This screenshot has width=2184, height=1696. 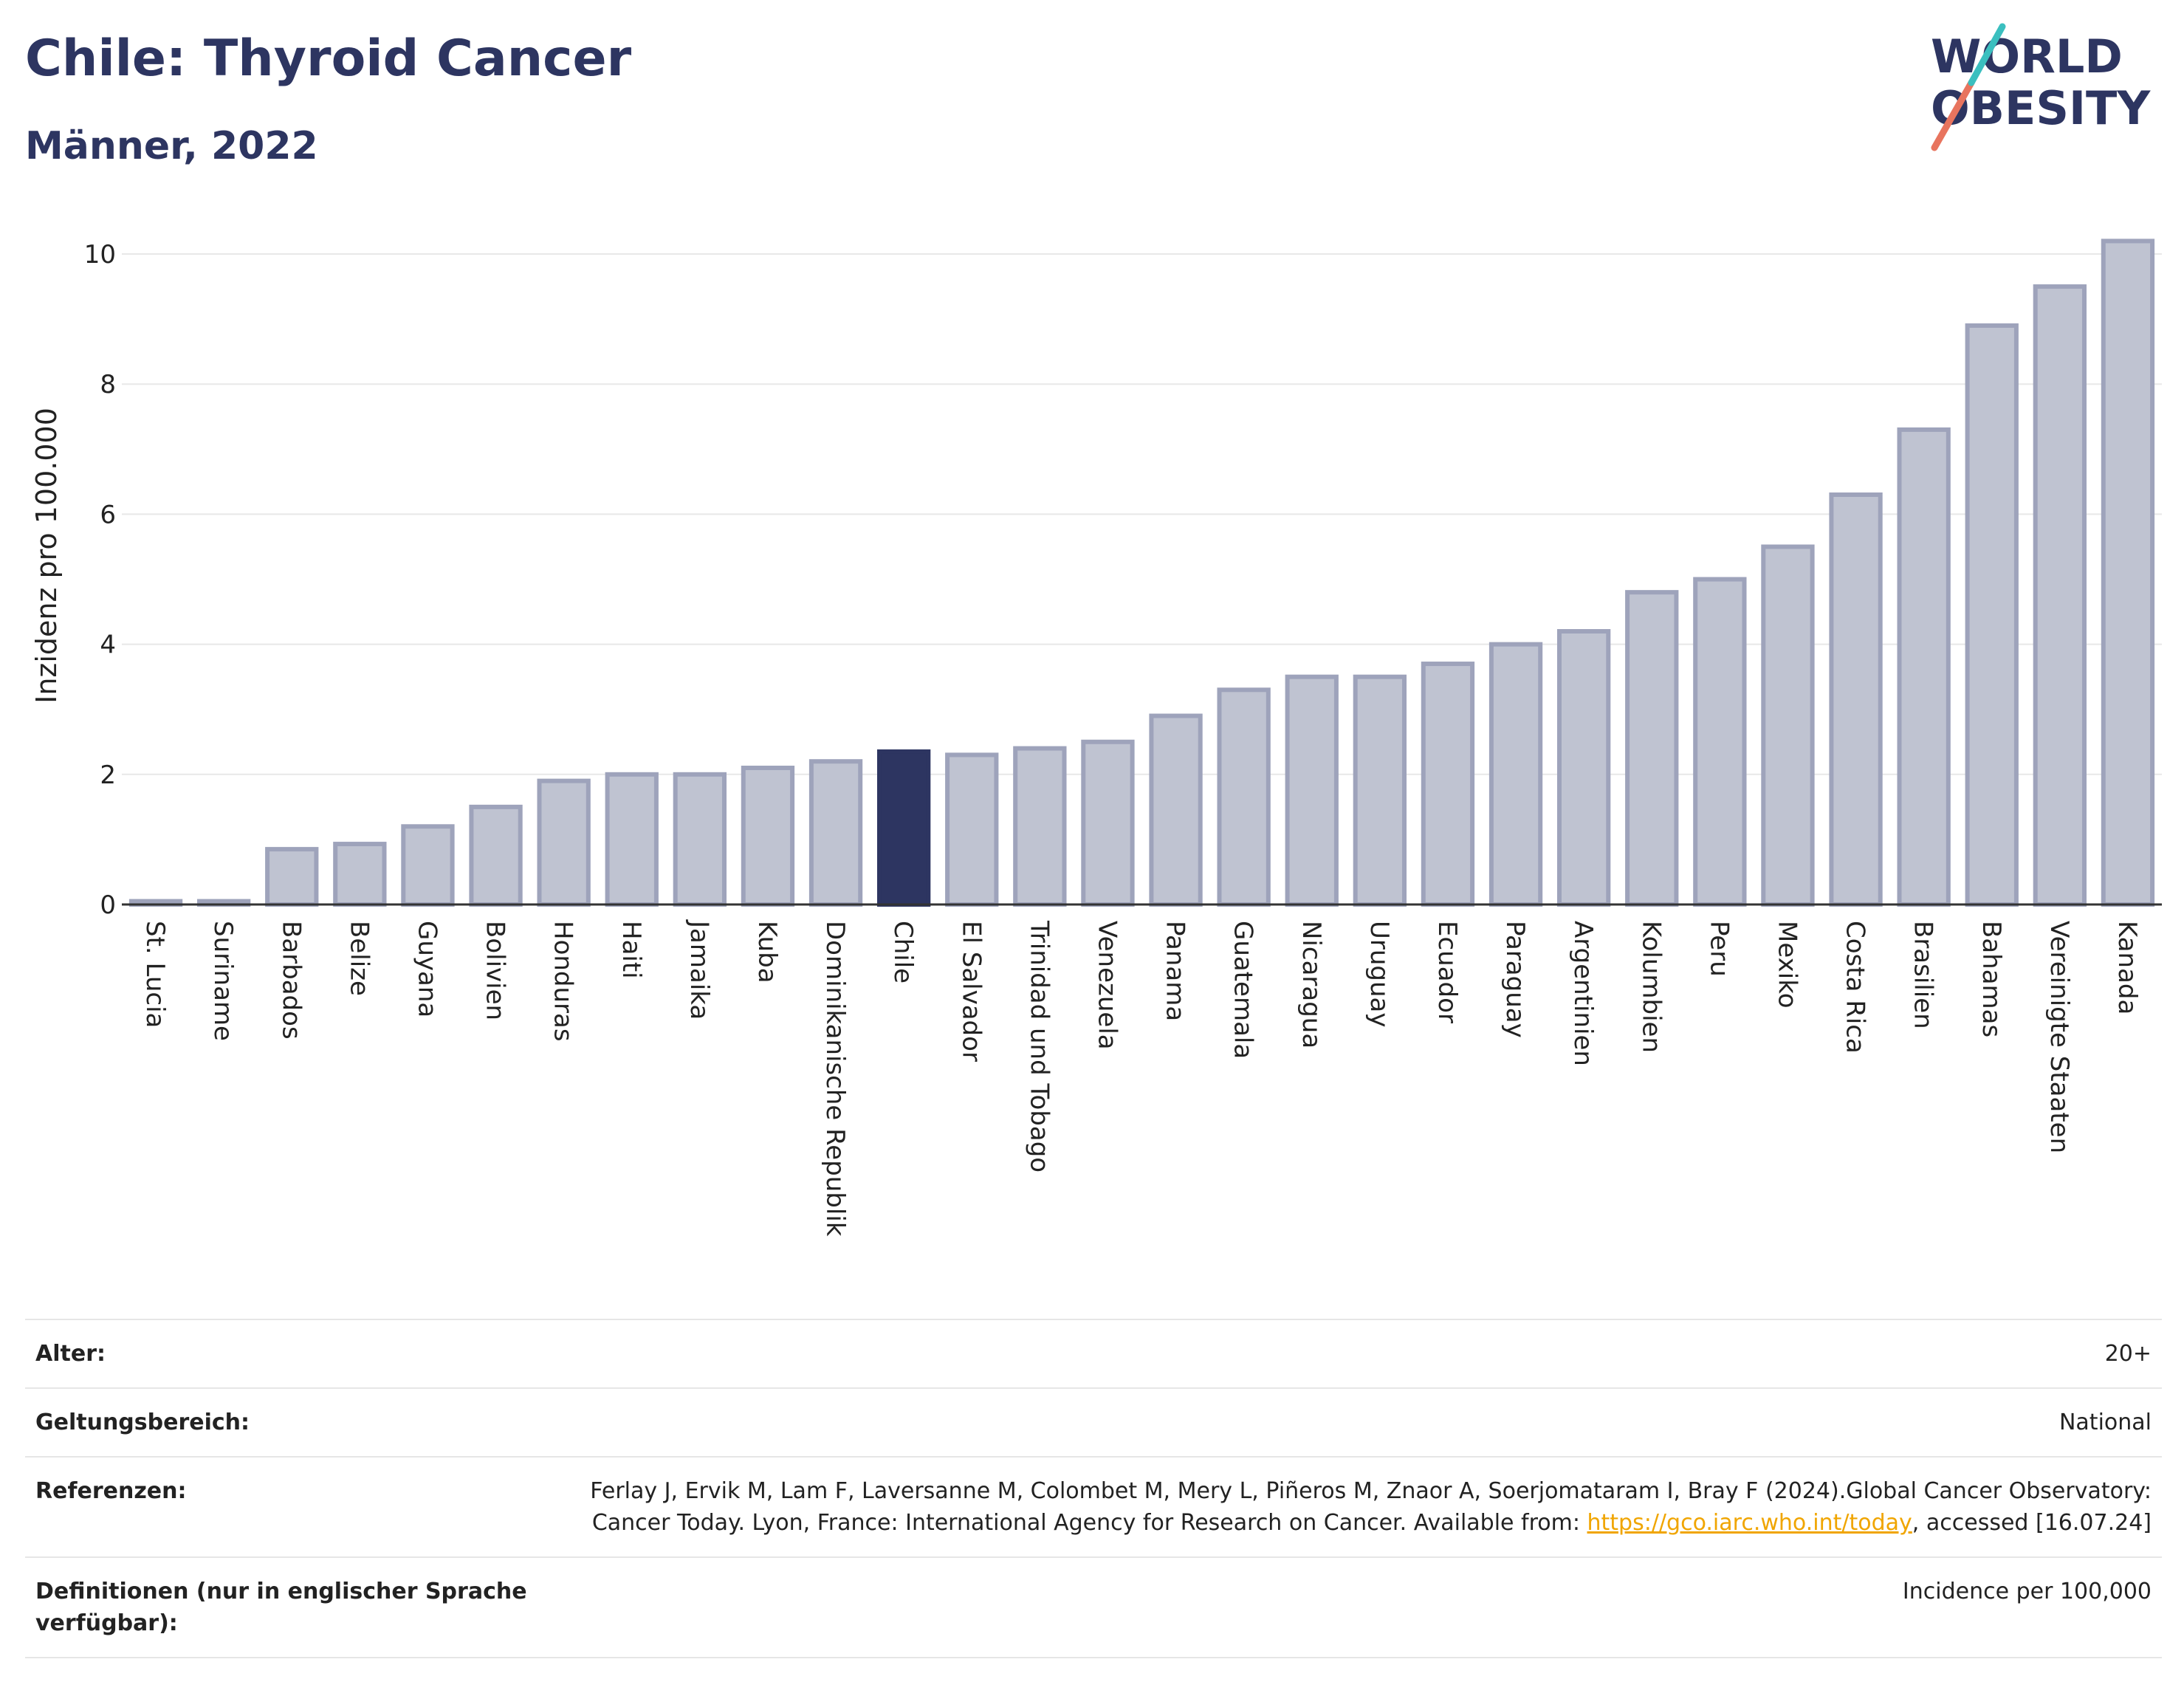 What do you see at coordinates (564, 843) in the screenshot?
I see `bar-honduras` at bounding box center [564, 843].